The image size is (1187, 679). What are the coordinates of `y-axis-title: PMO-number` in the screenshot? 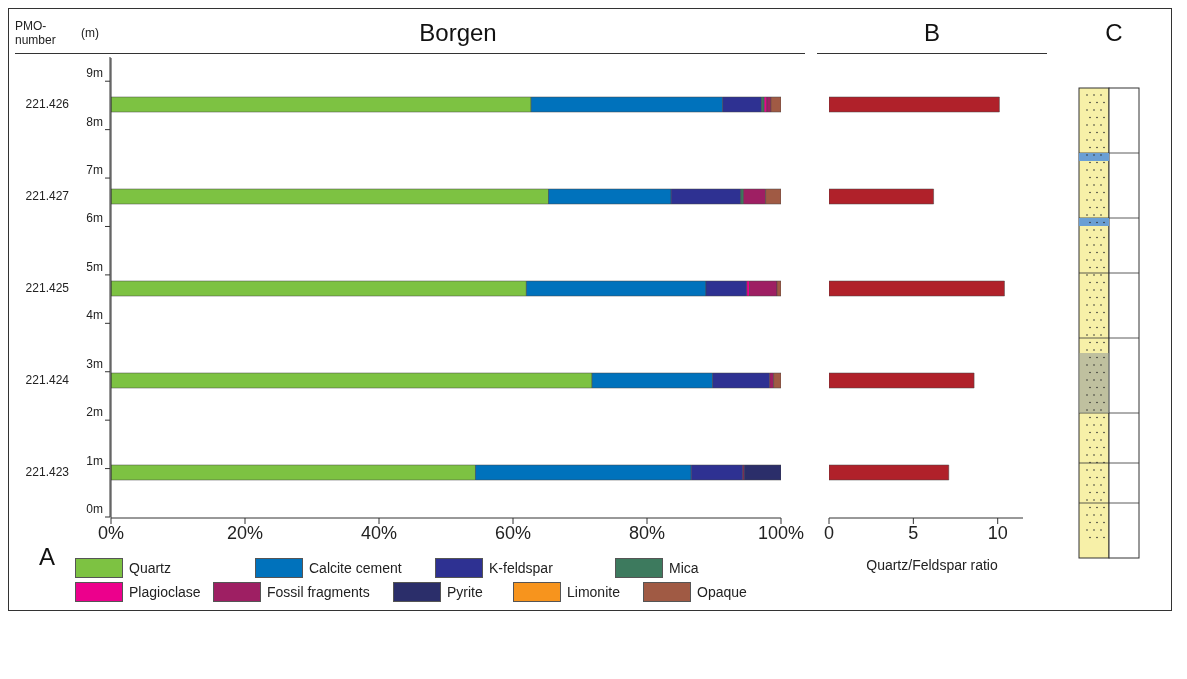 It's located at (36, 33).